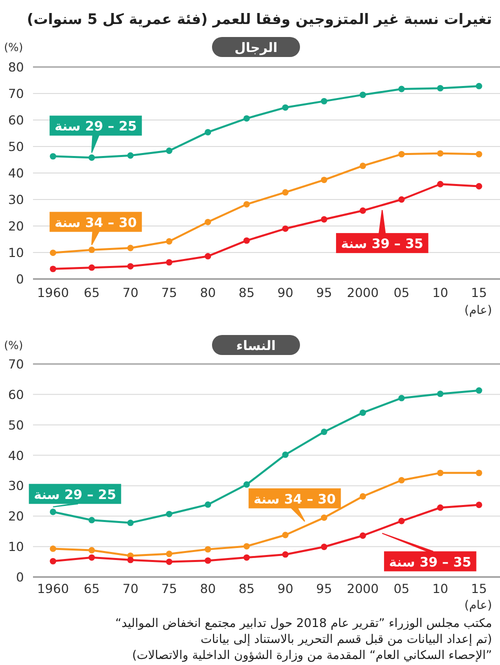 This screenshot has height=665, width=500. Describe the element at coordinates (16, 199) in the screenshot. I see `y-tick-label: 30` at that location.